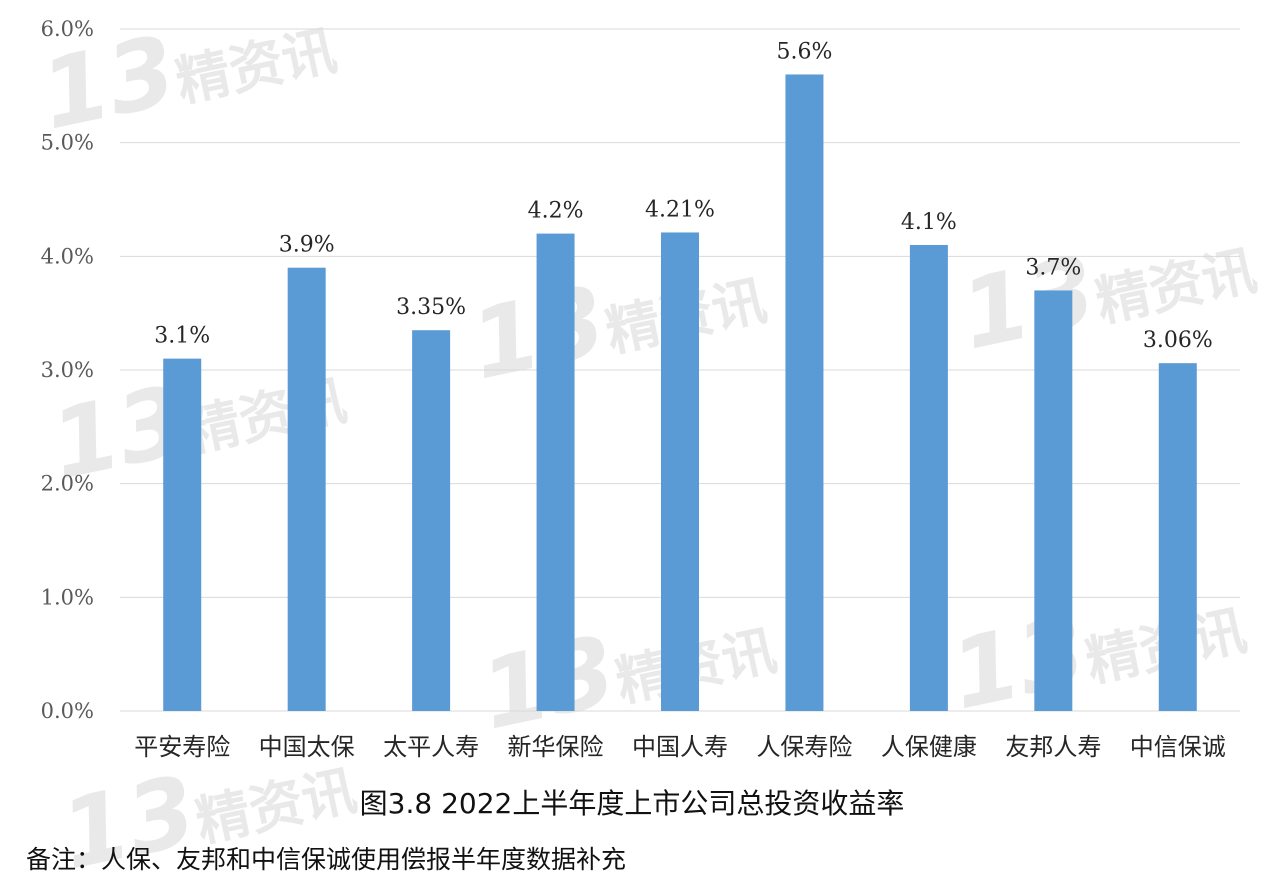  What do you see at coordinates (182, 336) in the screenshot?
I see `data-label: 3.1%` at bounding box center [182, 336].